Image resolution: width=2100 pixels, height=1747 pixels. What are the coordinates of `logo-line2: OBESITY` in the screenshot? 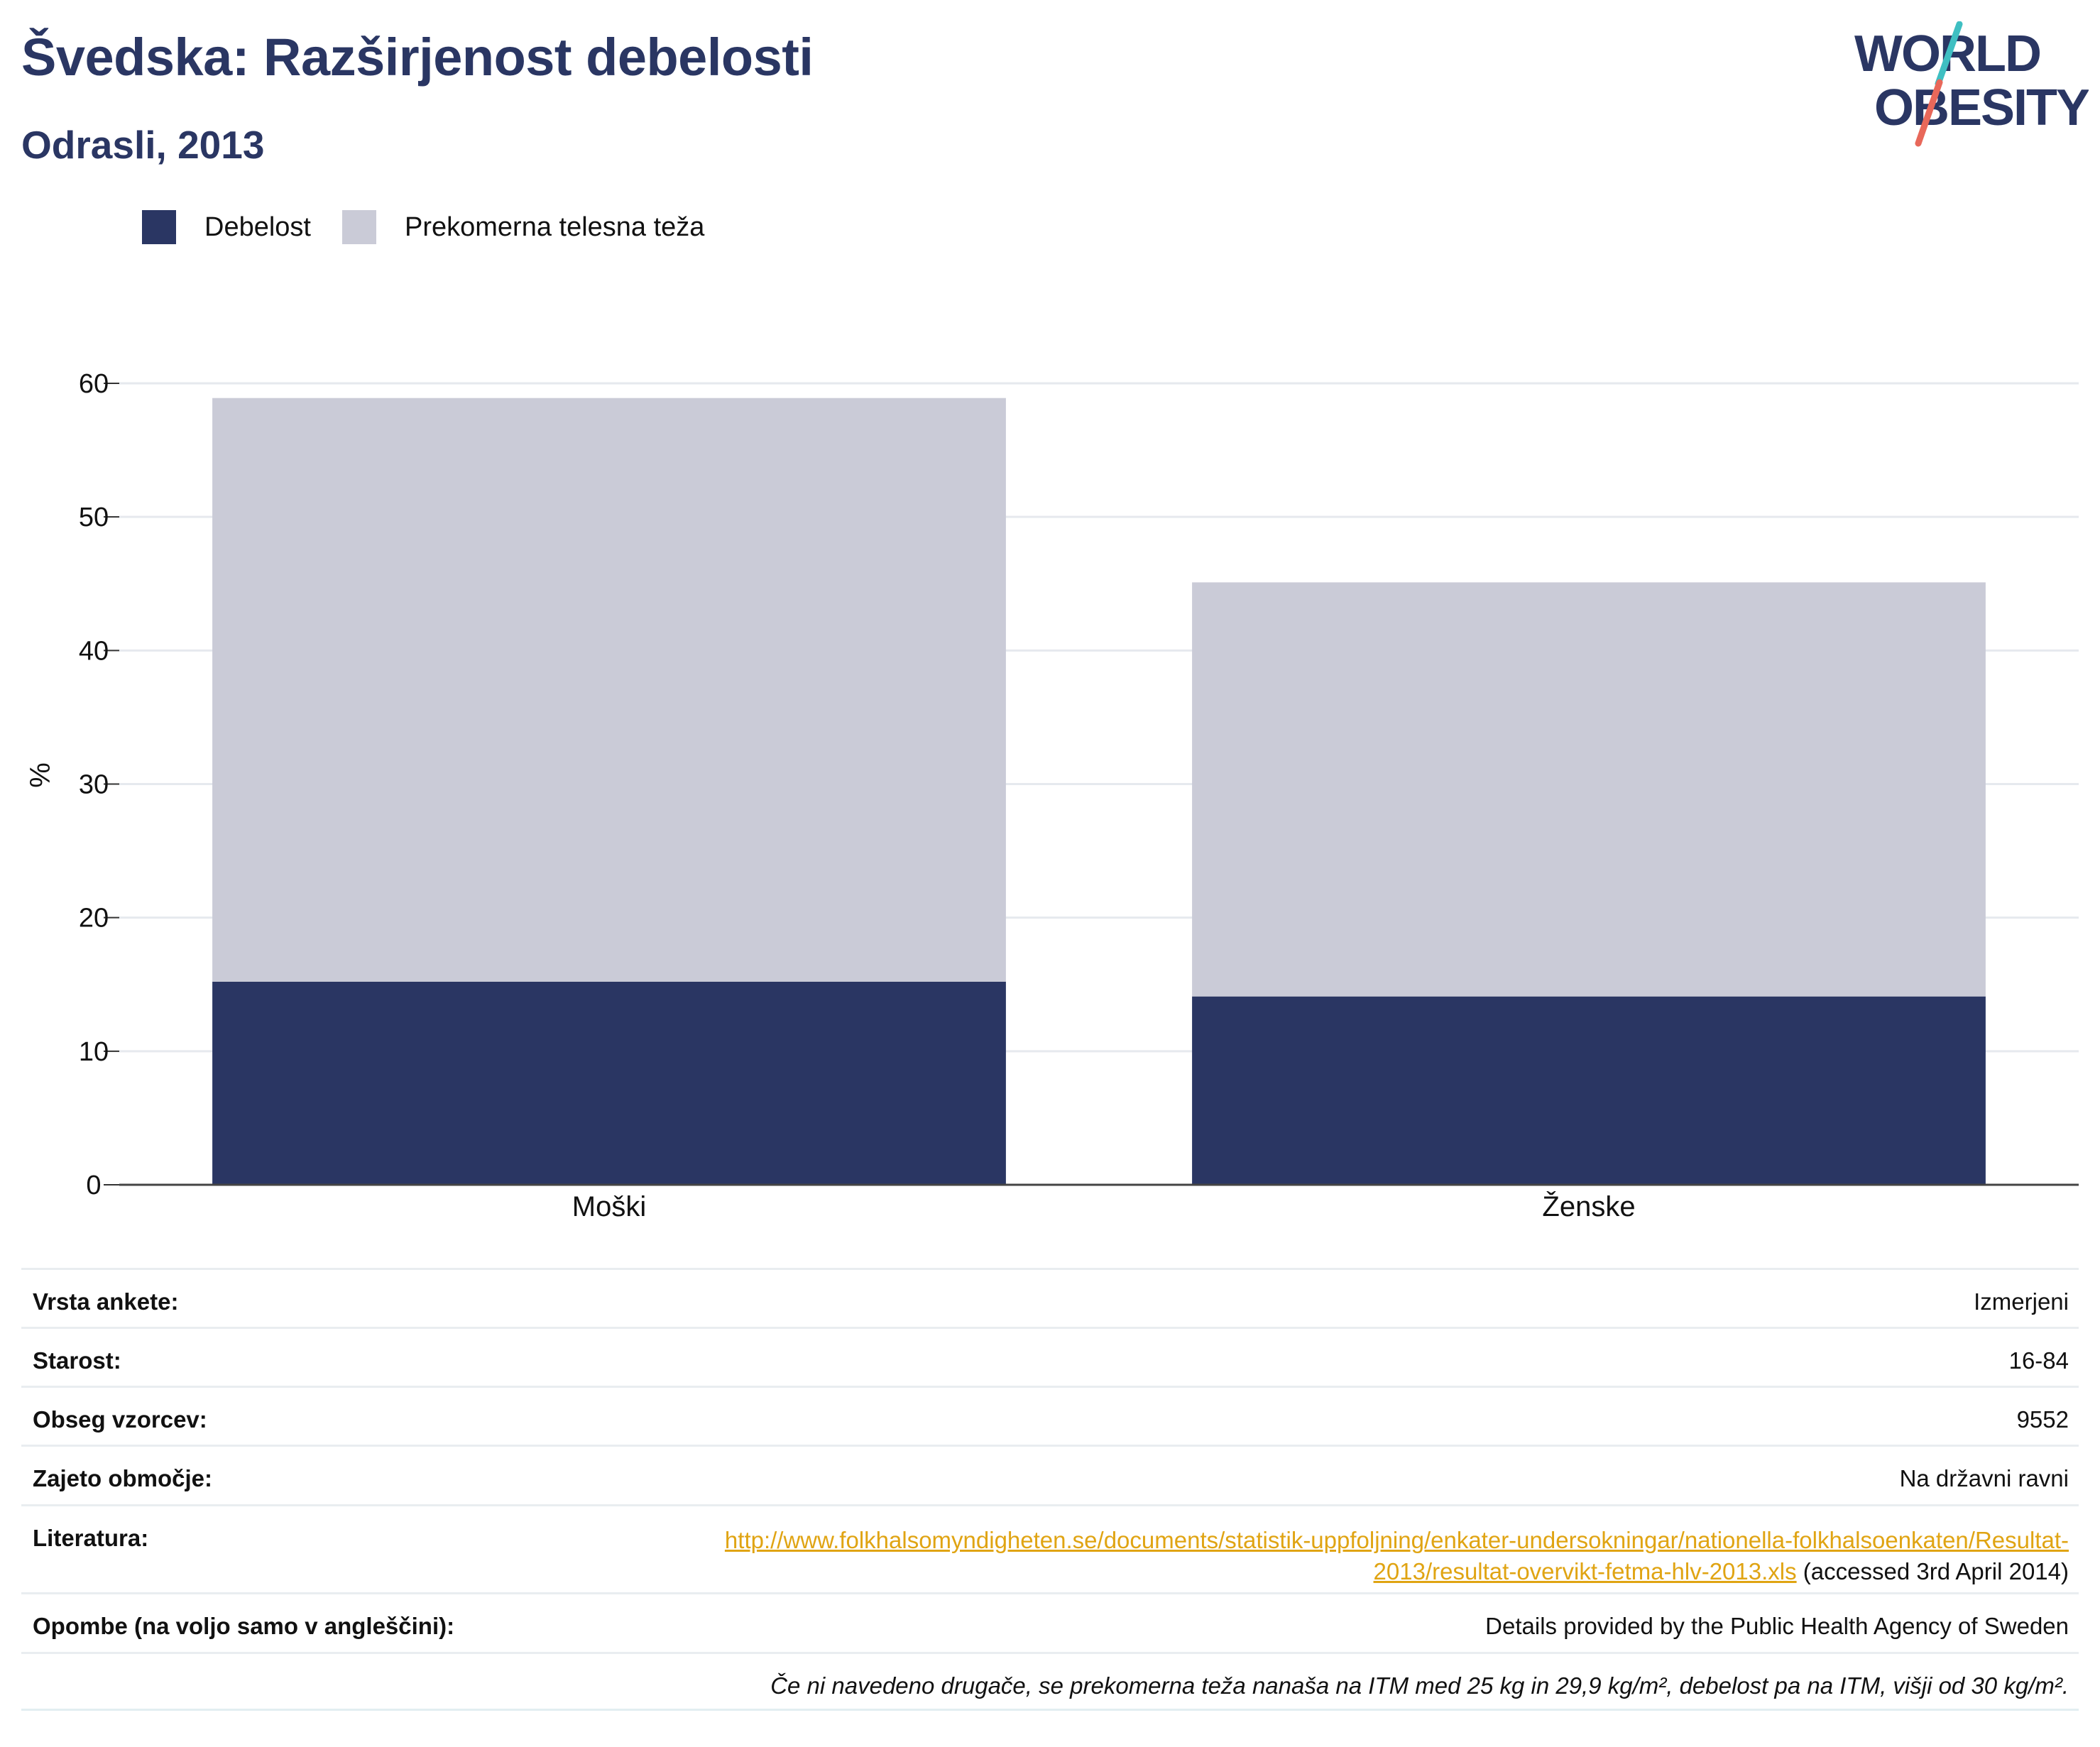 It's located at (1981, 108).